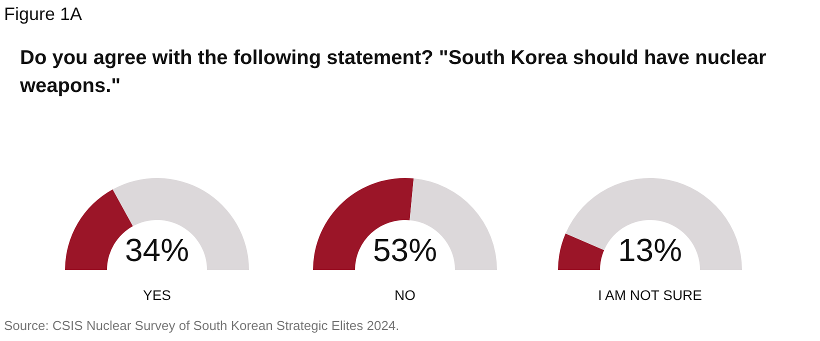 Image resolution: width=820 pixels, height=341 pixels. I want to click on text: NO, so click(405, 295).